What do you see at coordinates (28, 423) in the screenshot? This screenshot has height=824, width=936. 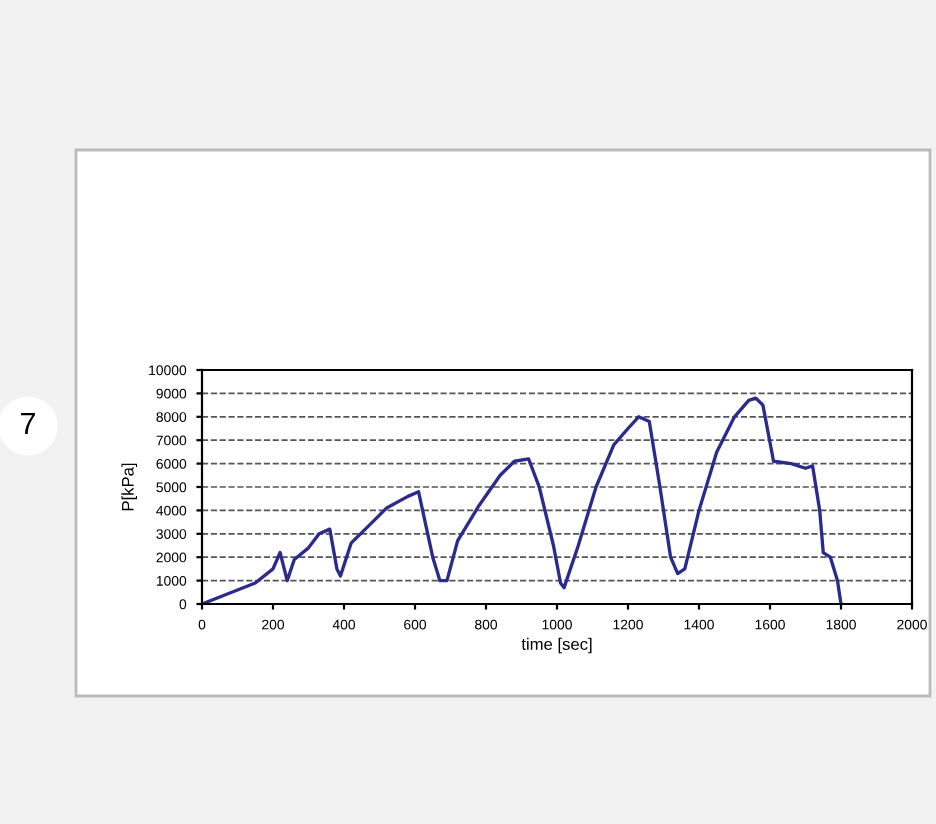 I see `text: 7` at bounding box center [28, 423].